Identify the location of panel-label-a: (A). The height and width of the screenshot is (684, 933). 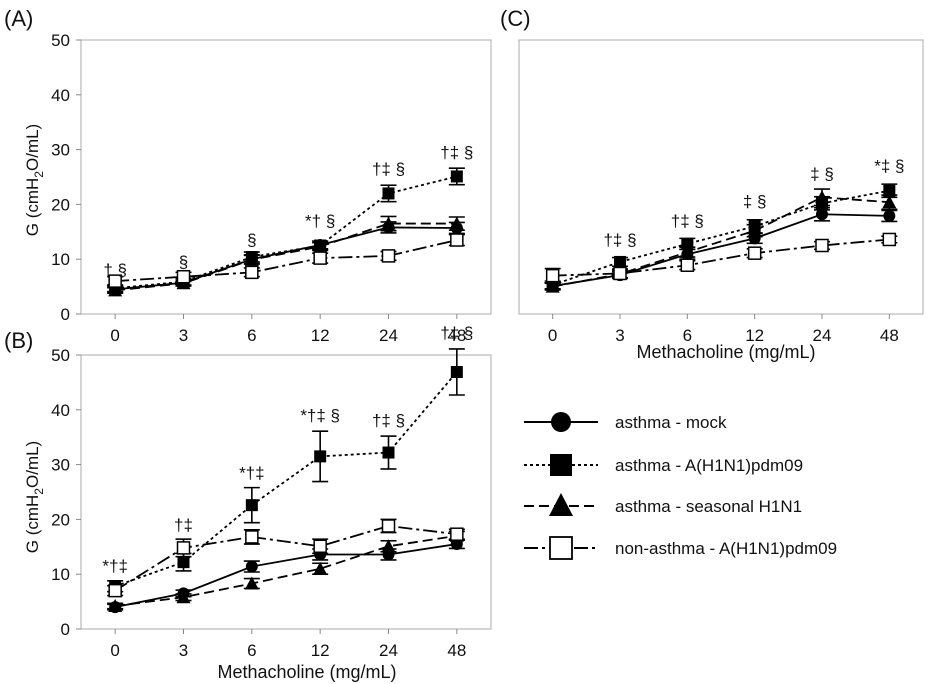
(18, 18).